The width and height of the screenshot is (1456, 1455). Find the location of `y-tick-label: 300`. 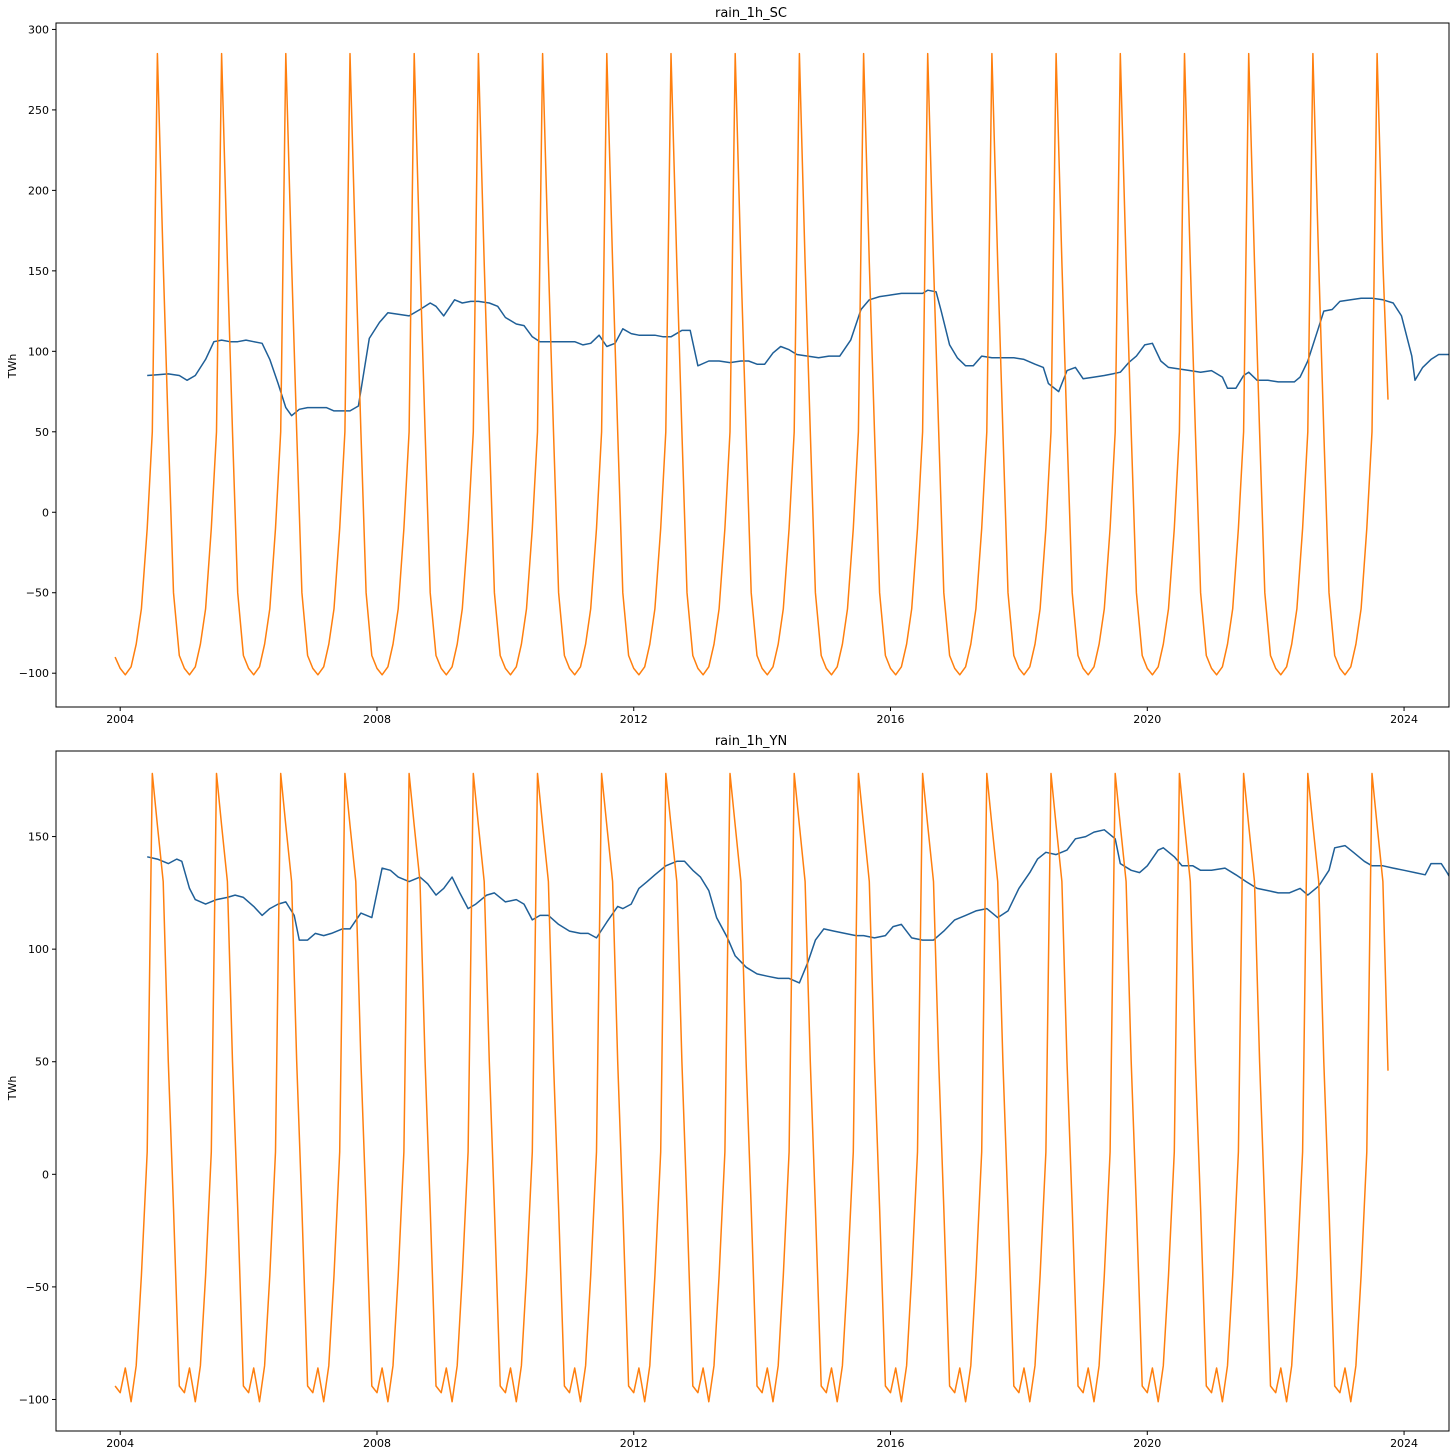

y-tick-label: 300 is located at coordinates (38, 29).